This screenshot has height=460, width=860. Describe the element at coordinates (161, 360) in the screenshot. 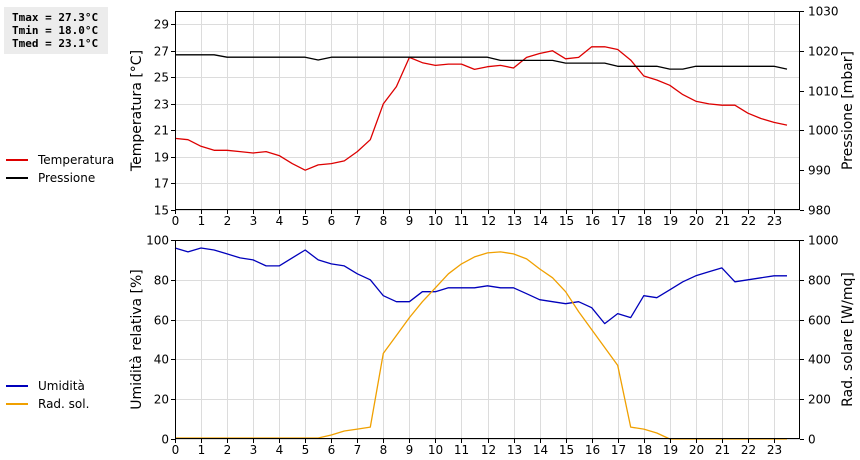

I see `y-tick-label: 40` at that location.